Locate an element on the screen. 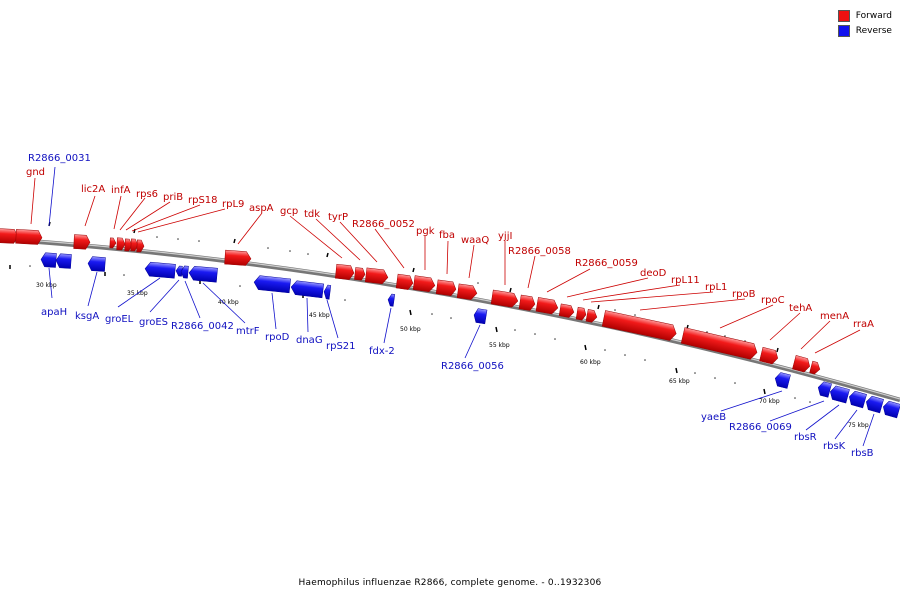  gene-label: tyrP is located at coordinates (338, 217).